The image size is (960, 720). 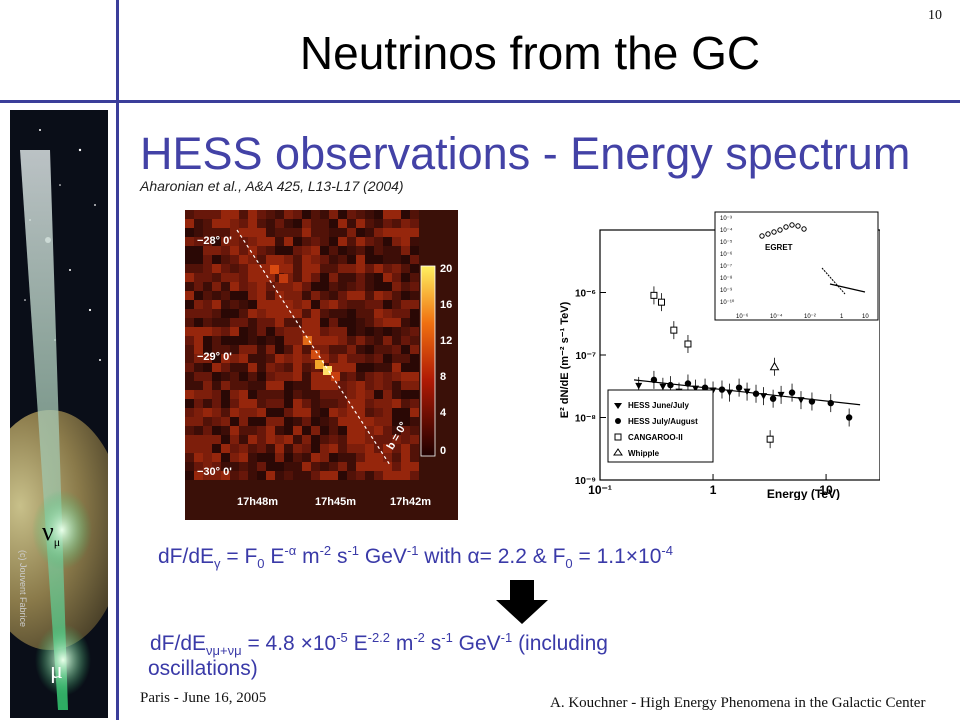 What do you see at coordinates (203, 668) in the screenshot?
I see `oscillations-note: oscillations)` at bounding box center [203, 668].